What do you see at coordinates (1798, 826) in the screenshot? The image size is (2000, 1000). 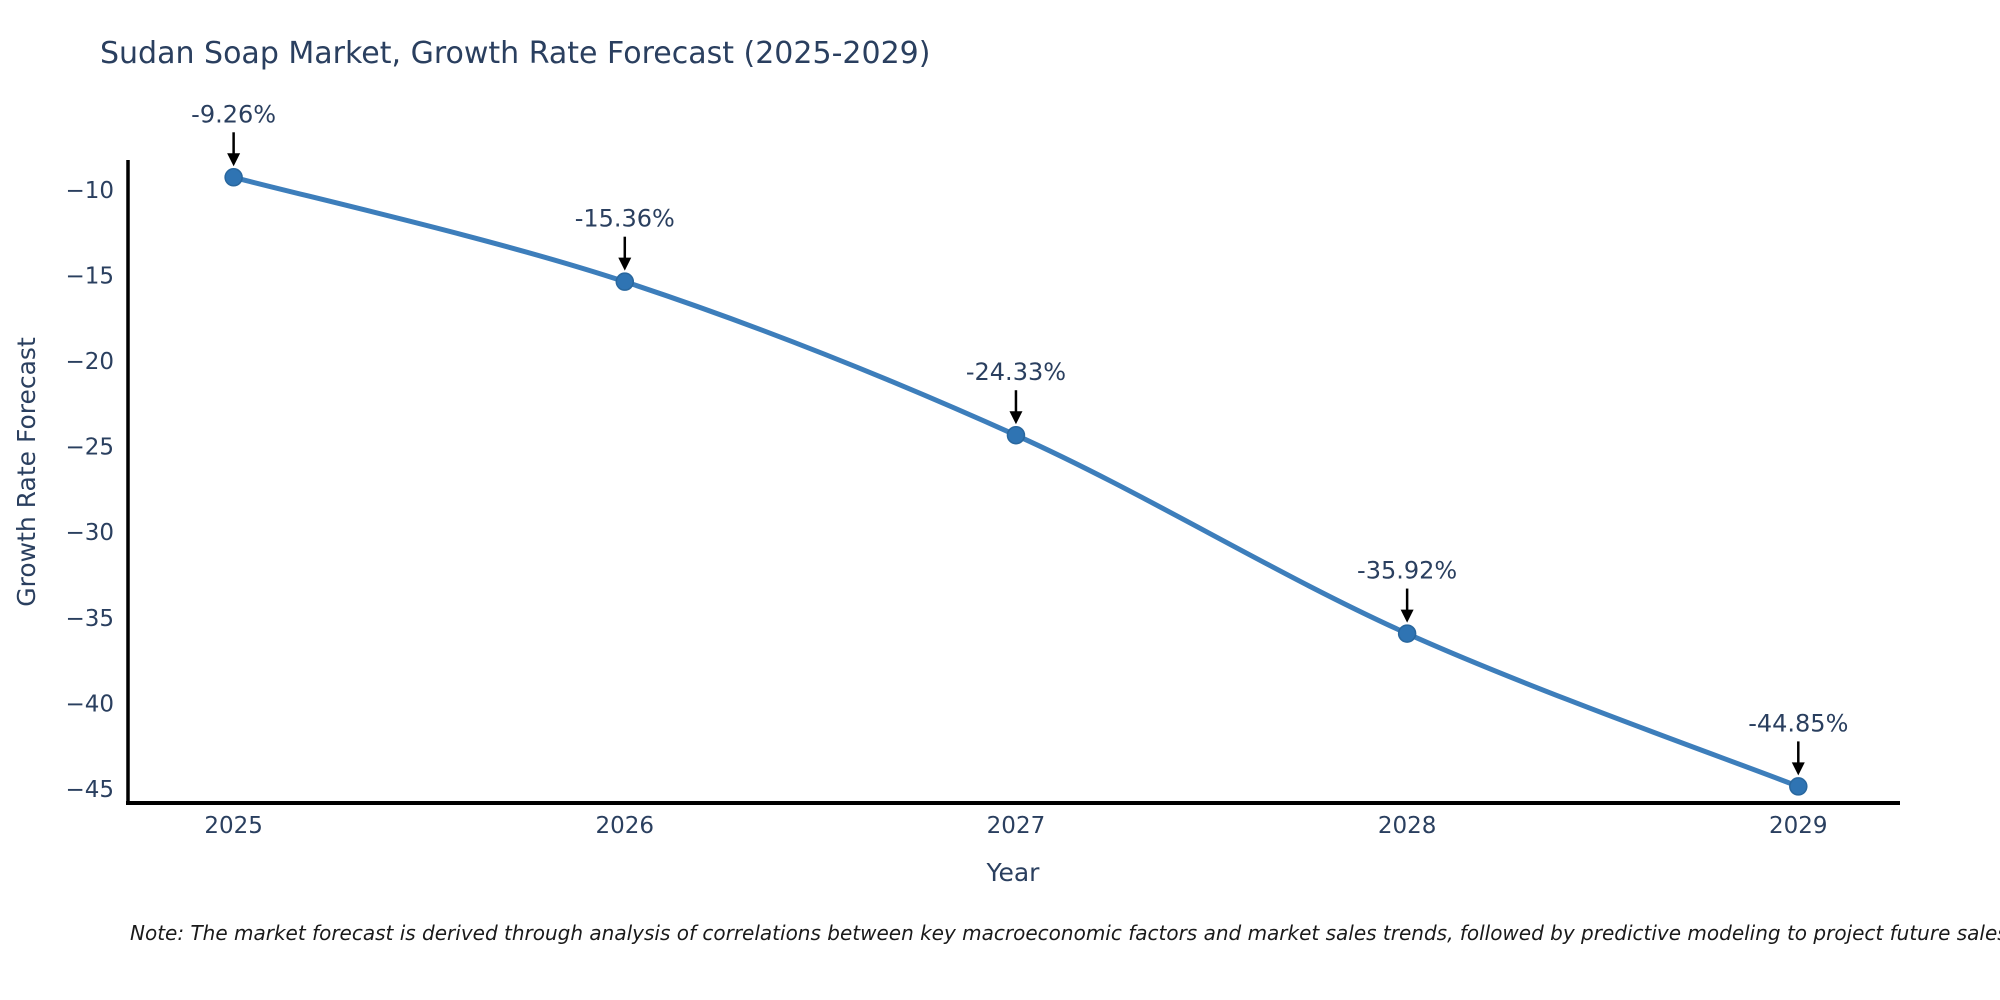 I see `x-tick-label: 2029` at bounding box center [1798, 826].